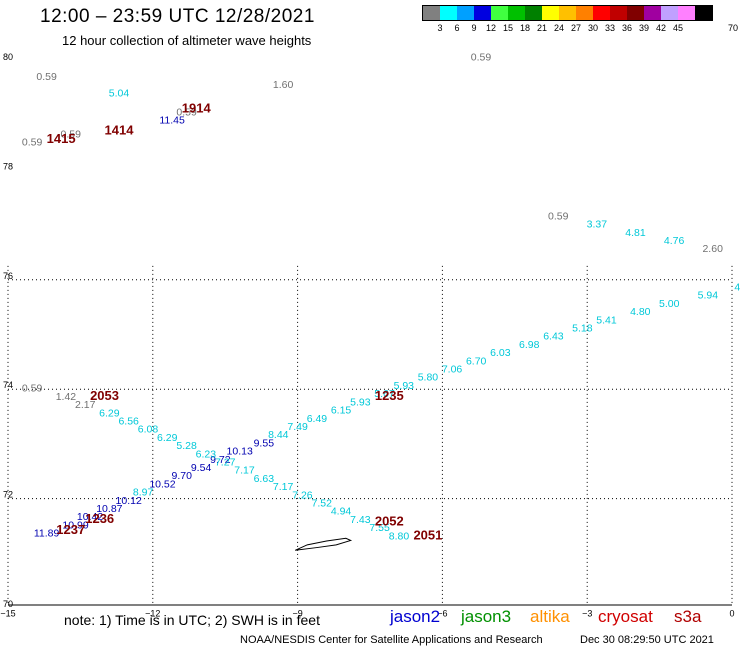 The width and height of the screenshot is (740, 650). What do you see at coordinates (384, 394) in the screenshot?
I see `swh-value: 5.67` at bounding box center [384, 394].